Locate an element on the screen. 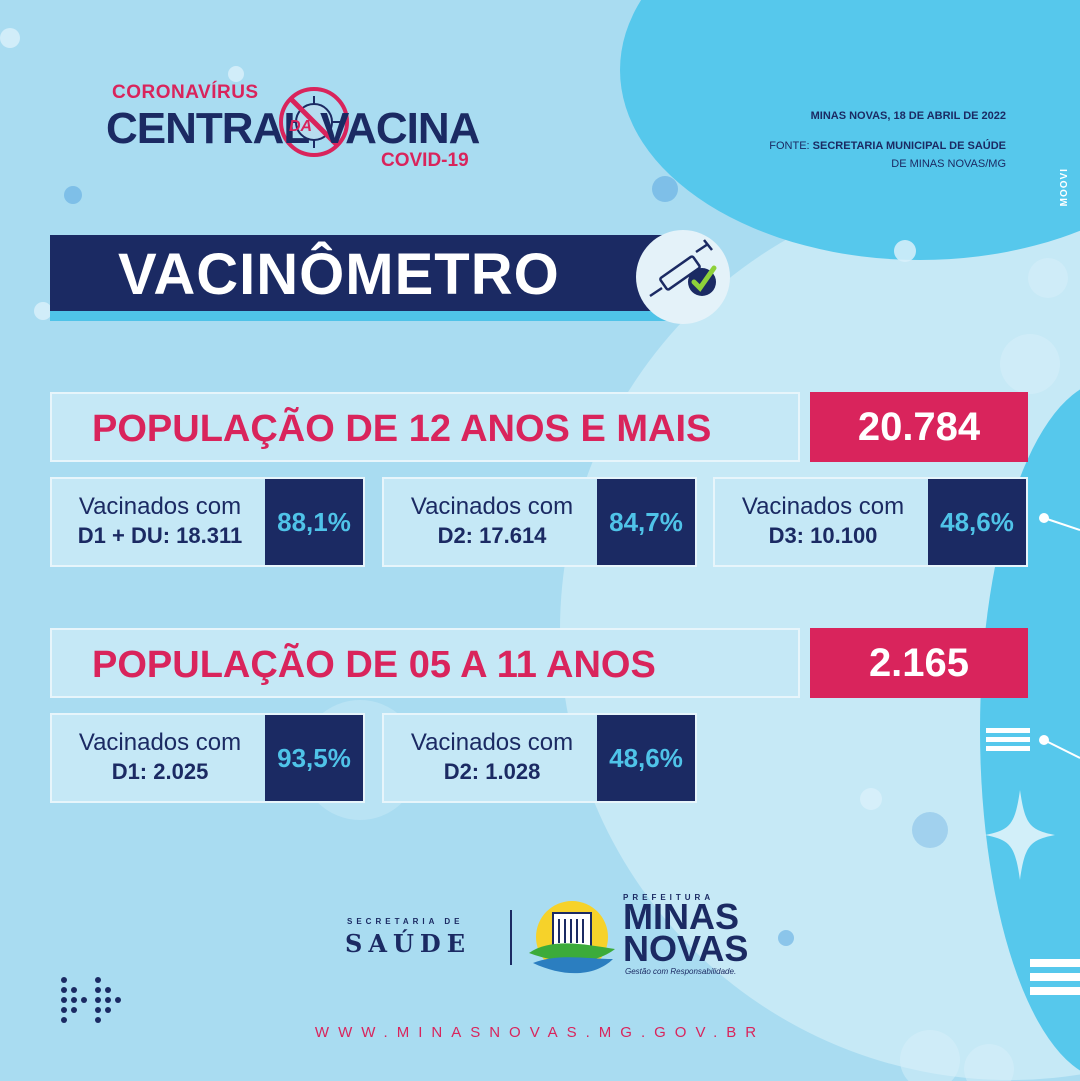 Image resolution: width=1080 pixels, height=1081 pixels. population-total: 2.165 is located at coordinates (919, 663).